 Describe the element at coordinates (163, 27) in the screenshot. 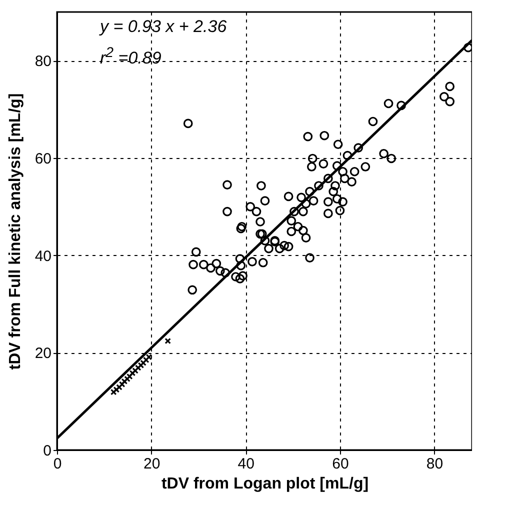

I see `annotation: y = 0.93 x + 2.36` at that location.